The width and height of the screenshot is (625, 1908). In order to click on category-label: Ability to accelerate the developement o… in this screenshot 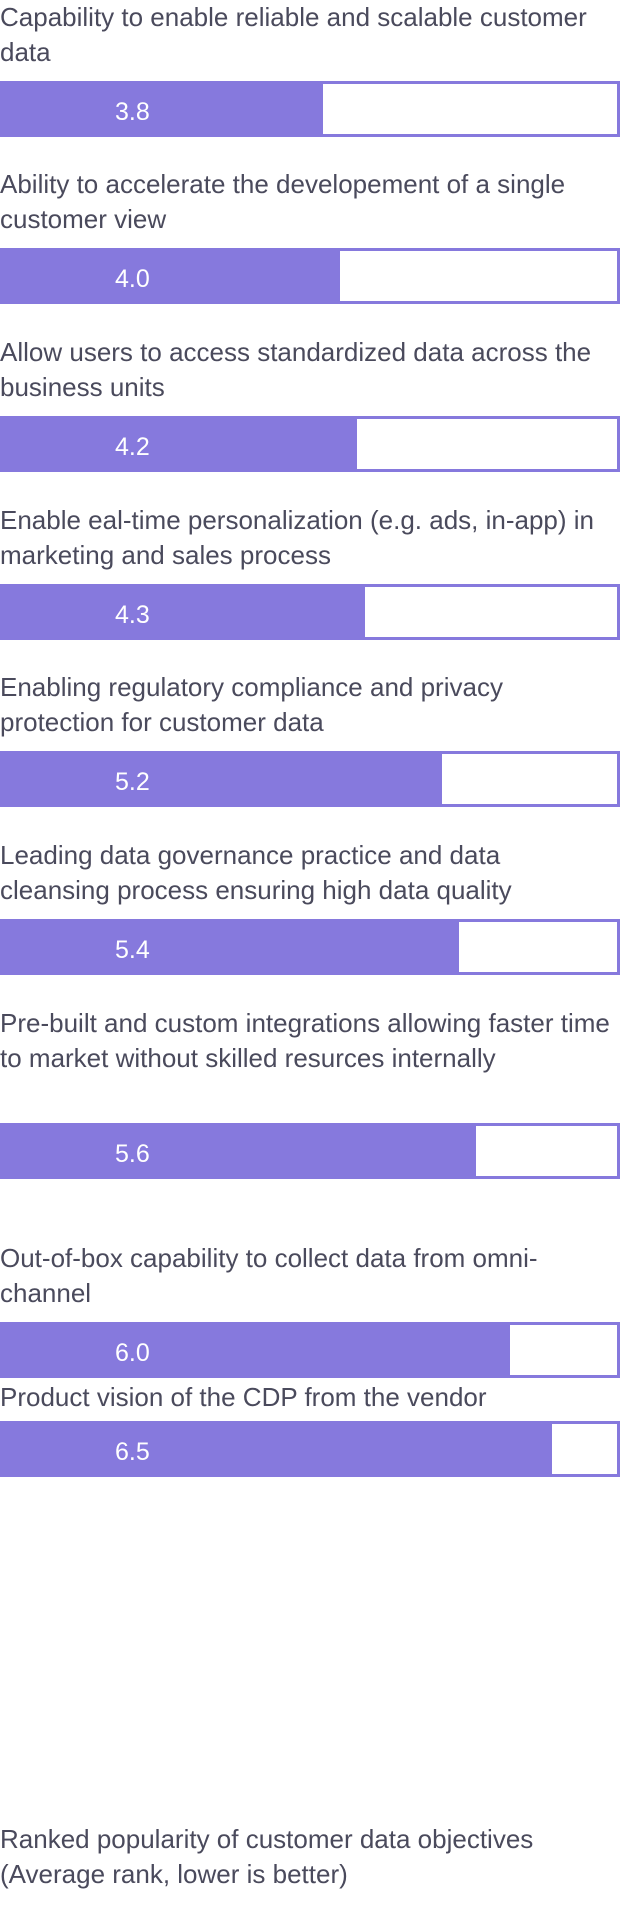, I will do `click(283, 201)`.